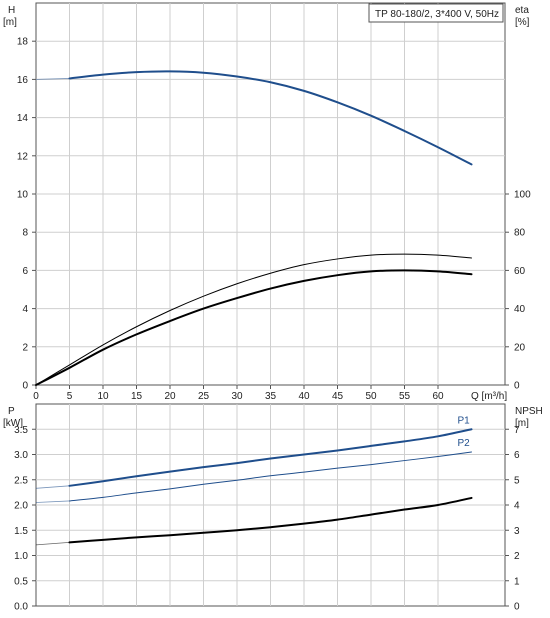 The width and height of the screenshot is (550, 618). What do you see at coordinates (21, 556) in the screenshot?
I see `y-left-tick-label: 1.0` at bounding box center [21, 556].